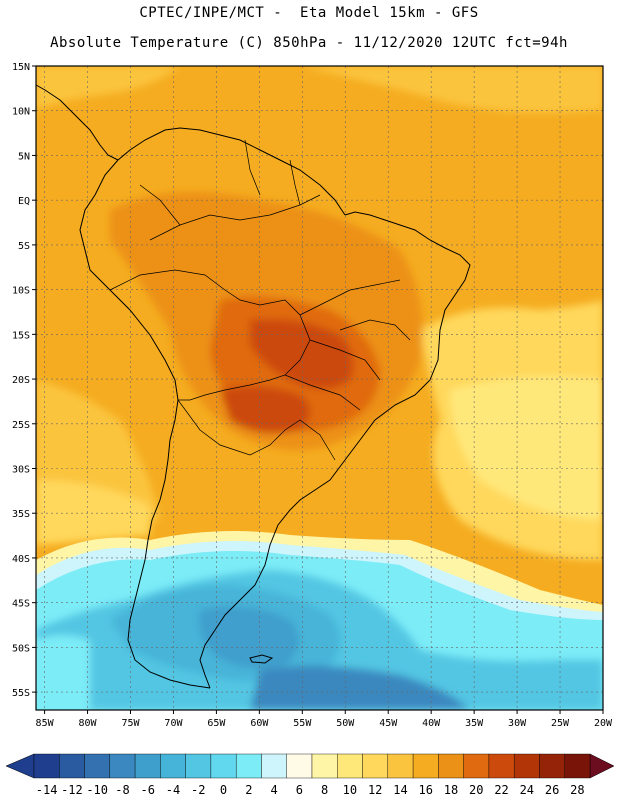 The image size is (618, 800). What do you see at coordinates (20, 766) in the screenshot?
I see `colorbar-arrow-low` at bounding box center [20, 766].